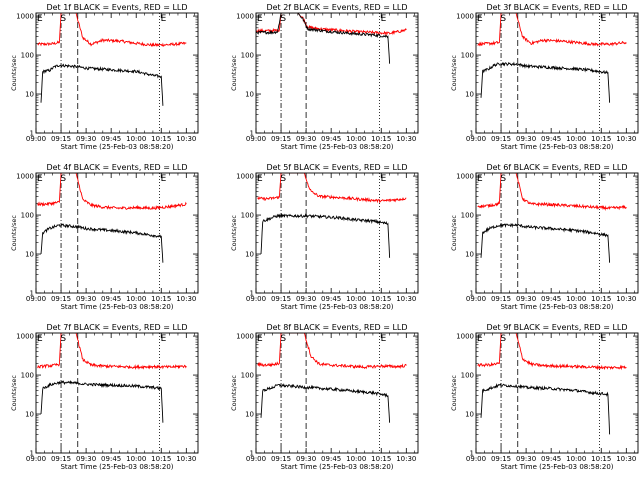 Image resolution: width=640 pixels, height=480 pixels. What do you see at coordinates (336, 327) in the screenshot?
I see `panel-title: Det 8f BLACK = Events, RED = LLD` at bounding box center [336, 327].